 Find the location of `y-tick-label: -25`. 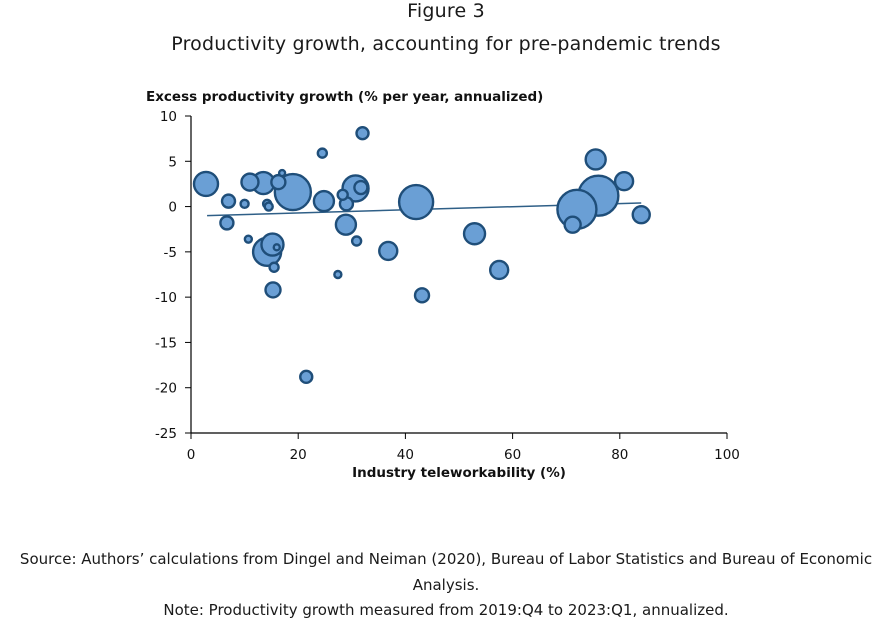

y-tick-label: -25 is located at coordinates (166, 434).